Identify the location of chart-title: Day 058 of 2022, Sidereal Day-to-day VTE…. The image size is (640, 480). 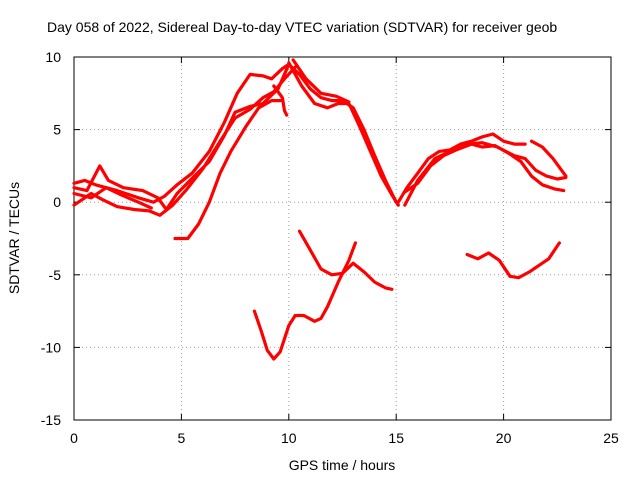
(302, 27).